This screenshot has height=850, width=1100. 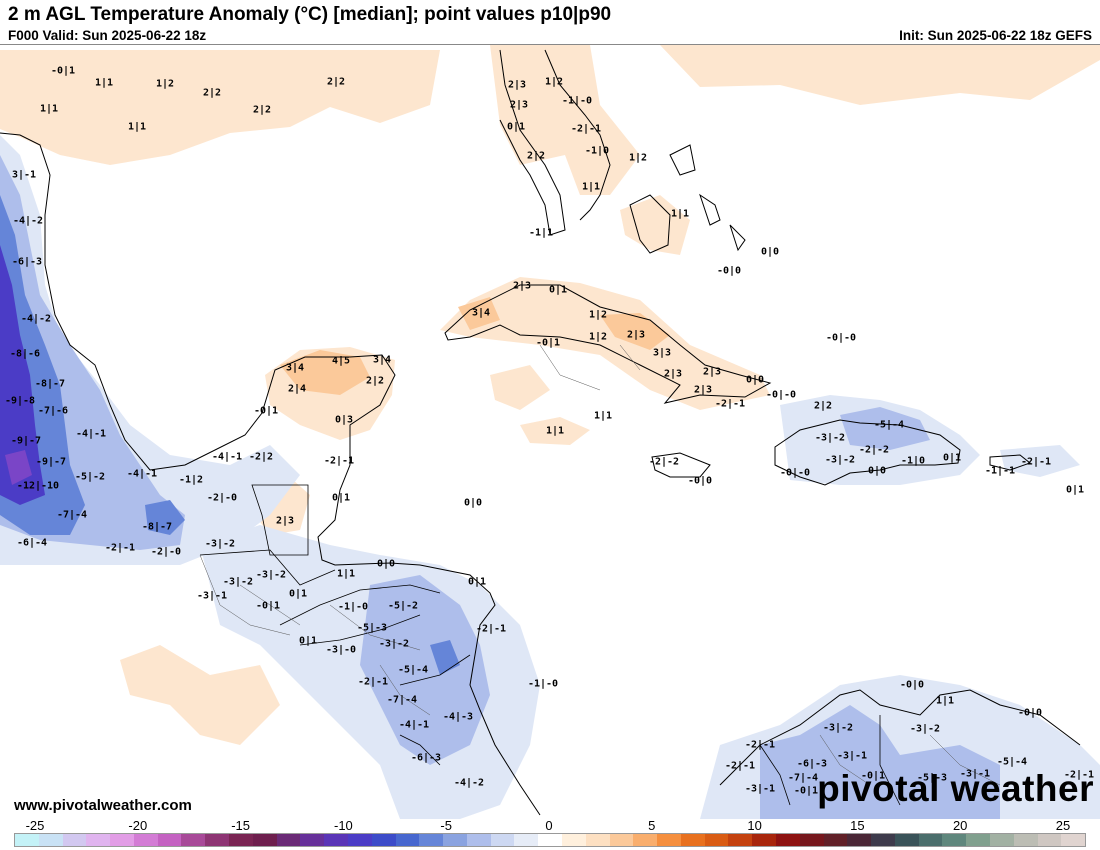 I want to click on point-value-label: 3|-1, so click(x=24, y=175).